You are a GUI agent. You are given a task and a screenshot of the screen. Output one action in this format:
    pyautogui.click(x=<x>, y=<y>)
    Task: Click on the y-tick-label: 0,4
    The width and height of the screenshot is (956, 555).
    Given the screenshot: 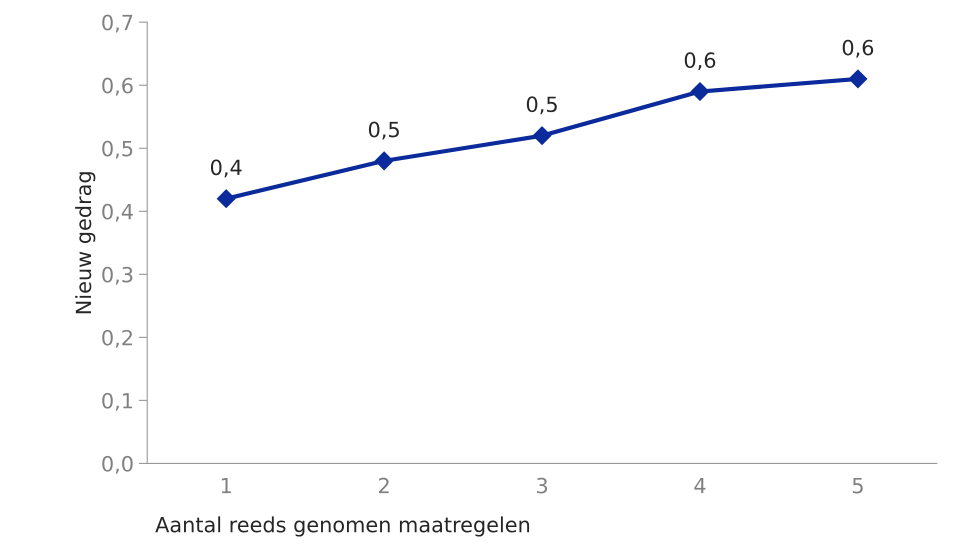 What is the action you would take?
    pyautogui.click(x=117, y=213)
    